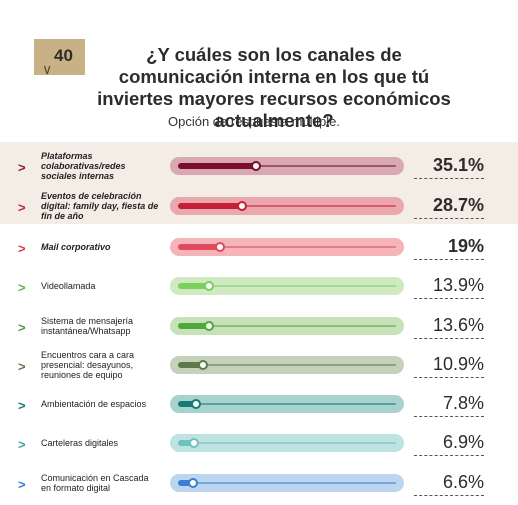 The image size is (518, 505). Describe the element at coordinates (63, 55) in the screenshot. I see `question-number: 40` at that location.